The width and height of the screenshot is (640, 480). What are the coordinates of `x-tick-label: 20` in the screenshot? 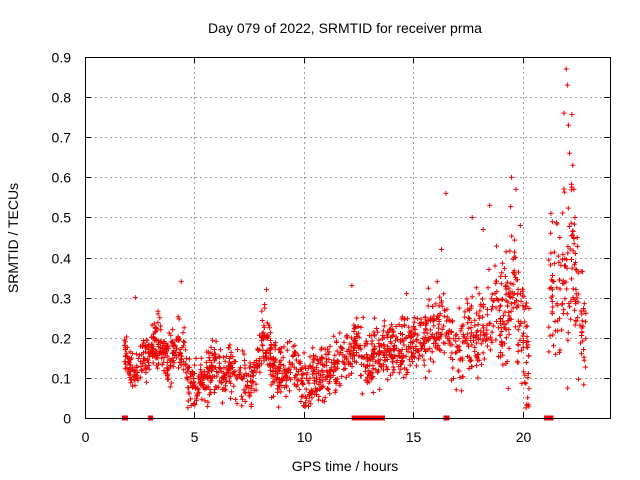 It's located at (524, 437).